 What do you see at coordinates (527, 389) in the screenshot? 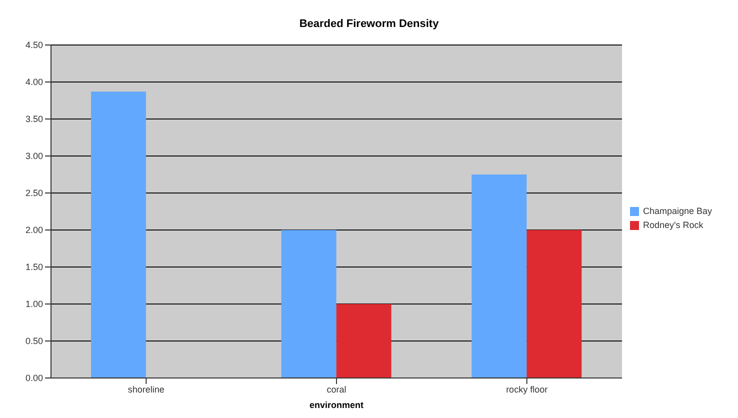
I see `x-tick-label: rocky floor` at bounding box center [527, 389].